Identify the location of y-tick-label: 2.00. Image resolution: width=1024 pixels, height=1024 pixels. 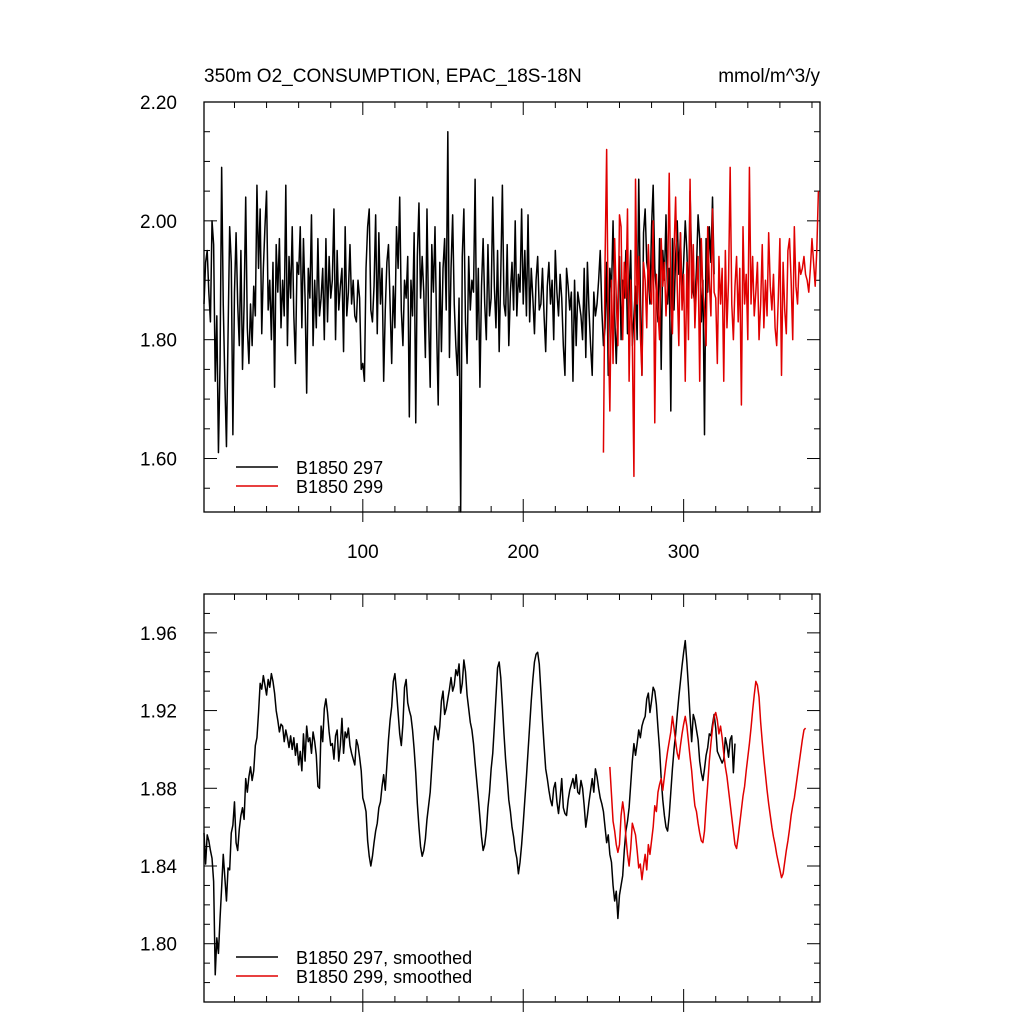
(158, 222).